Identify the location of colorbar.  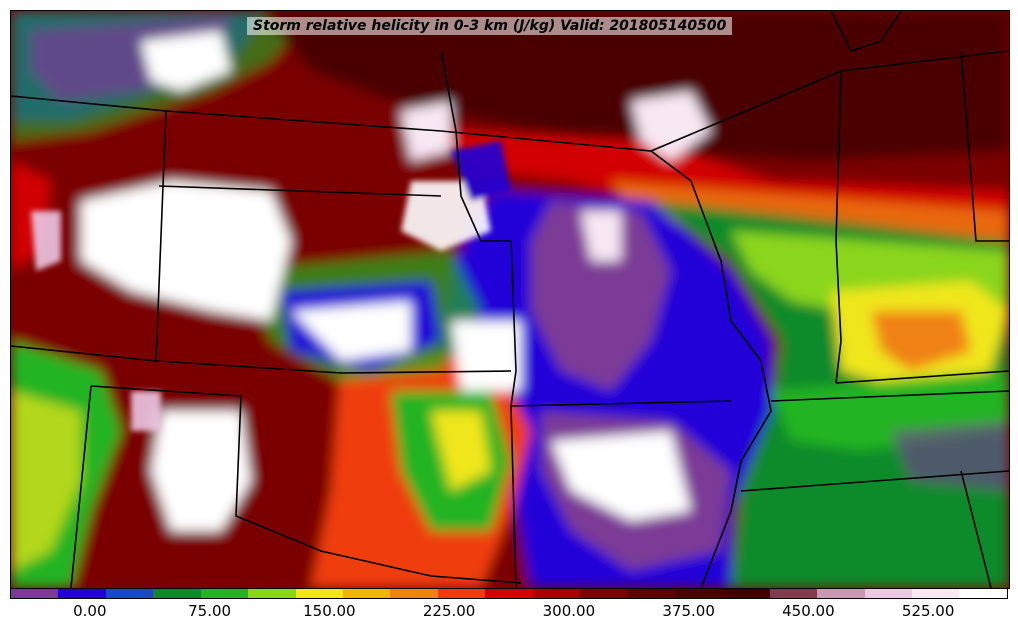
(509, 593).